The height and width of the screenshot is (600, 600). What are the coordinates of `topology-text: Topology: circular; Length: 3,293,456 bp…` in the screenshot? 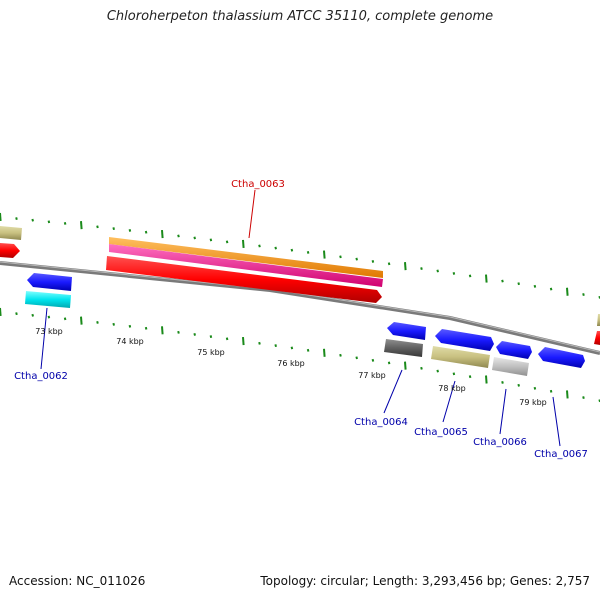 It's located at (425, 581).